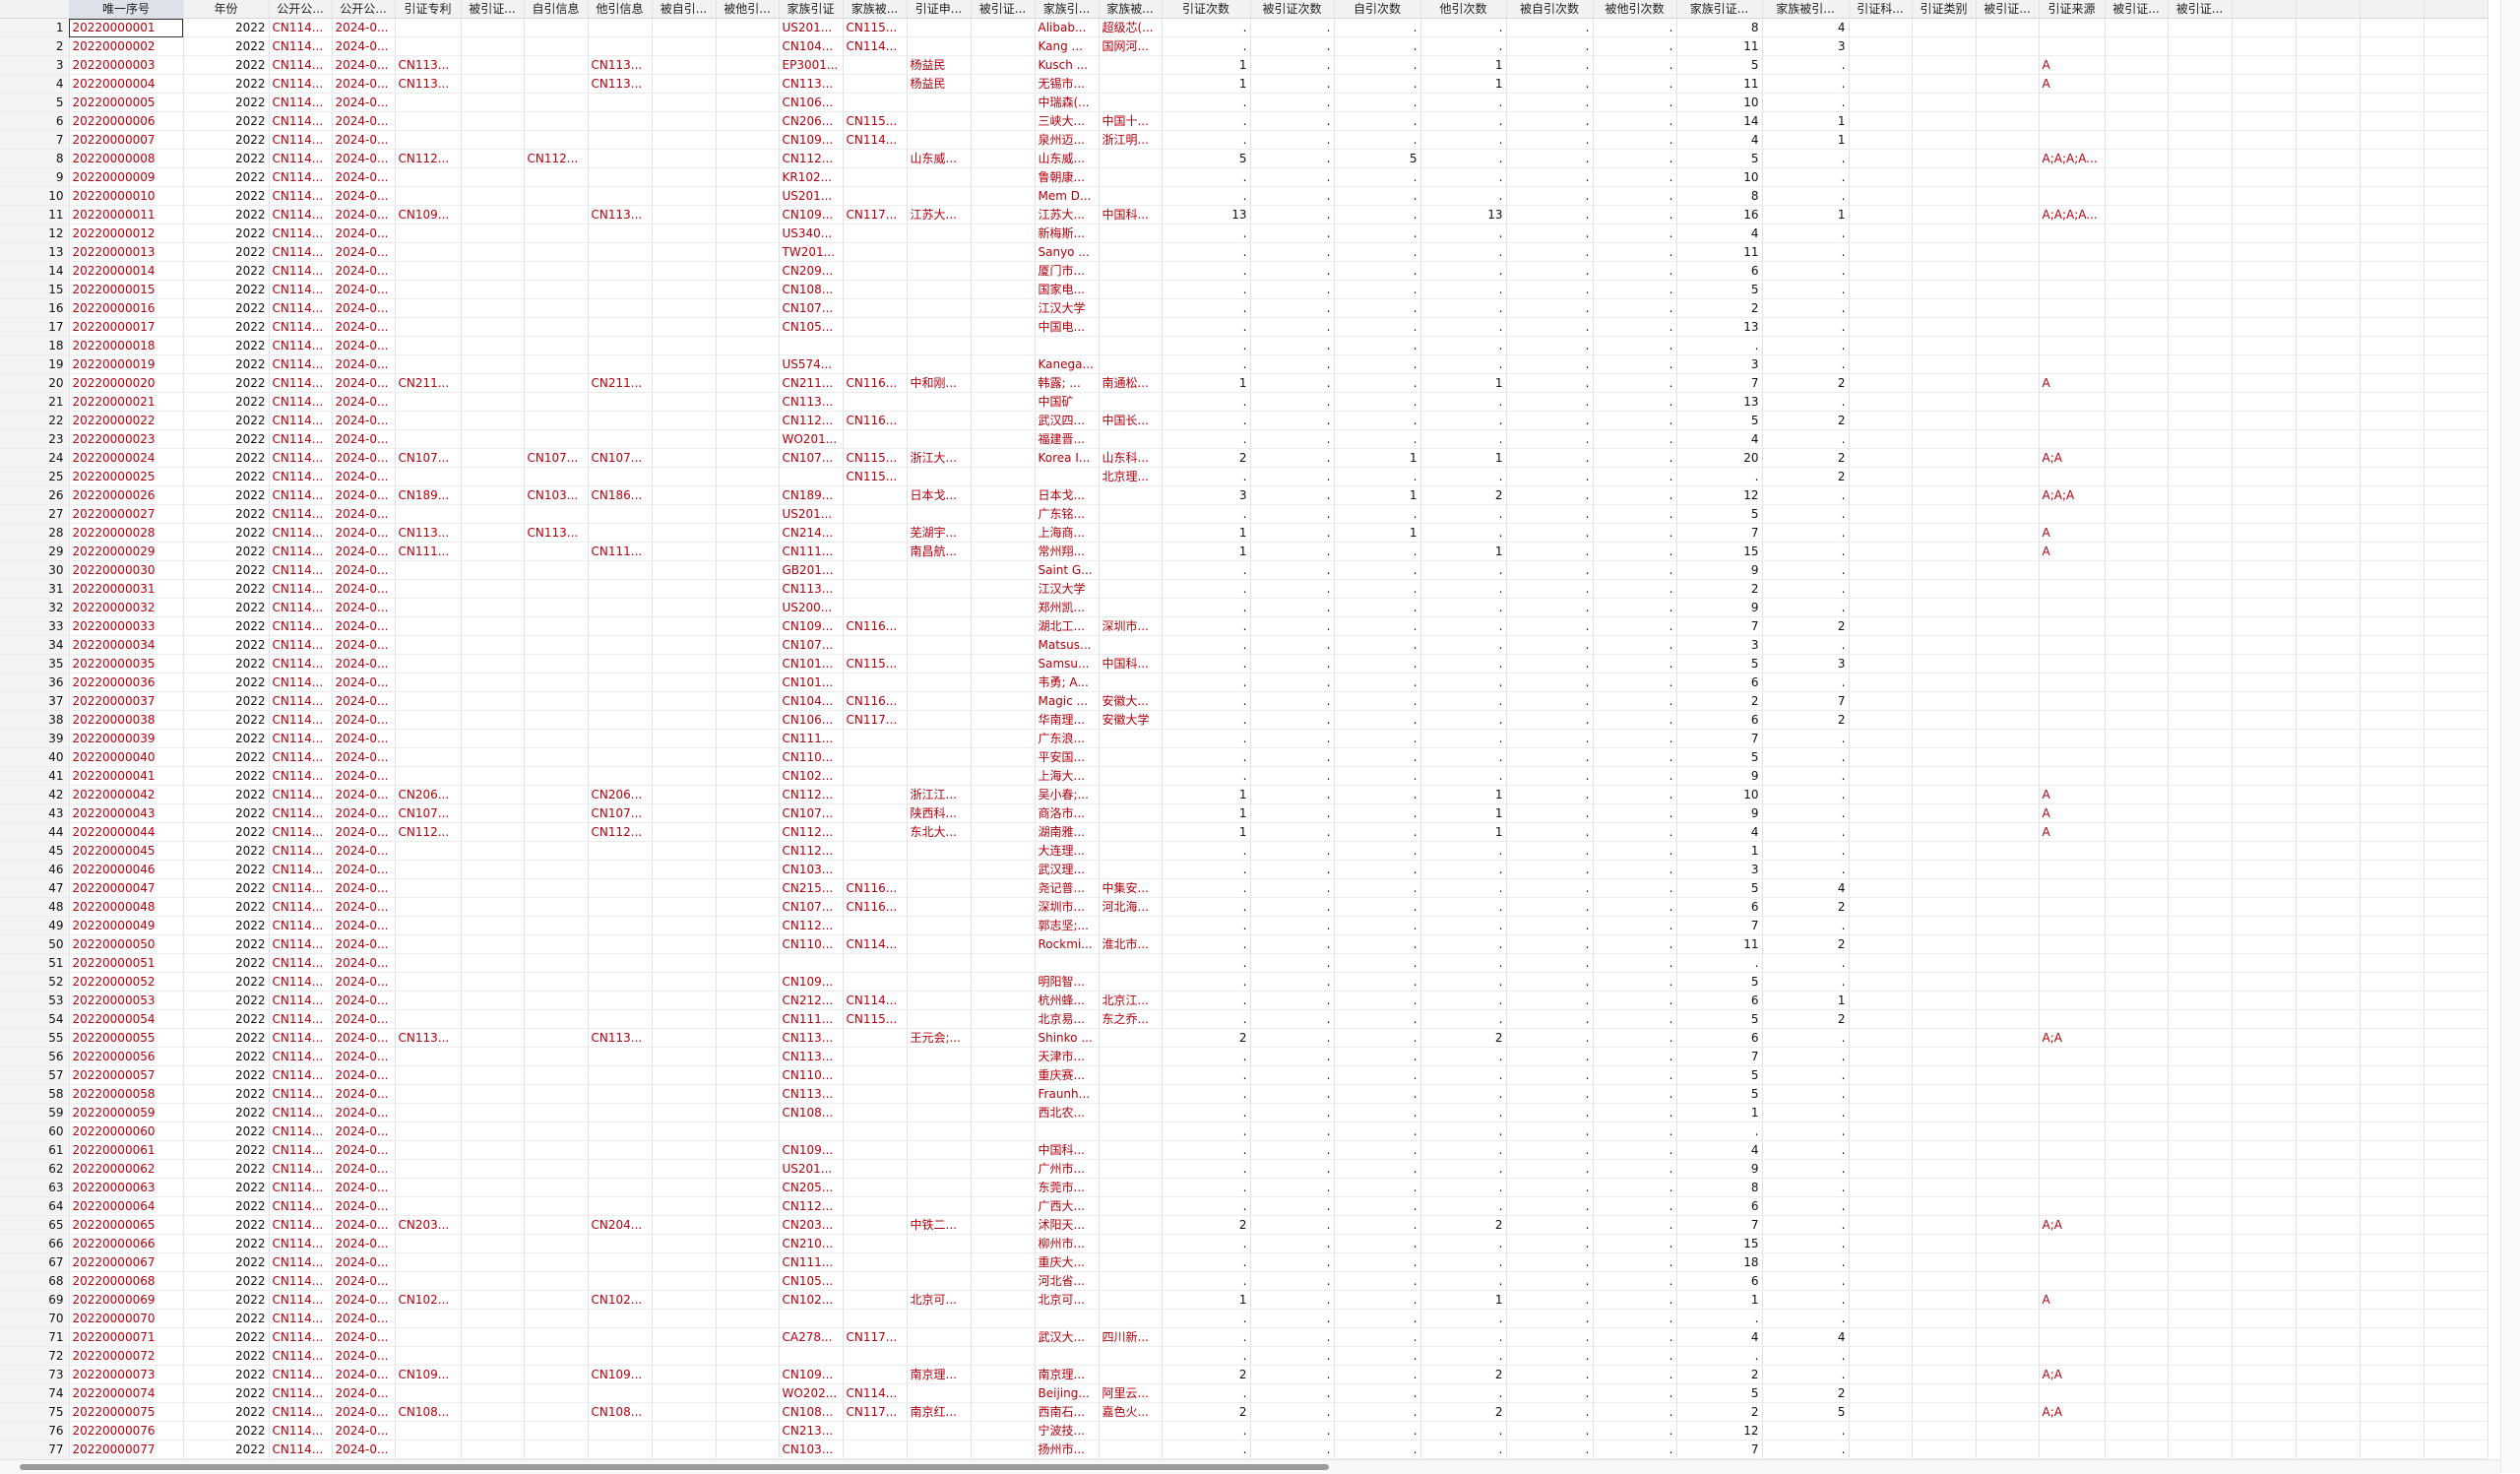 This screenshot has height=1474, width=2520. Describe the element at coordinates (126, 1300) in the screenshot. I see `cell: 20220000069` at that location.